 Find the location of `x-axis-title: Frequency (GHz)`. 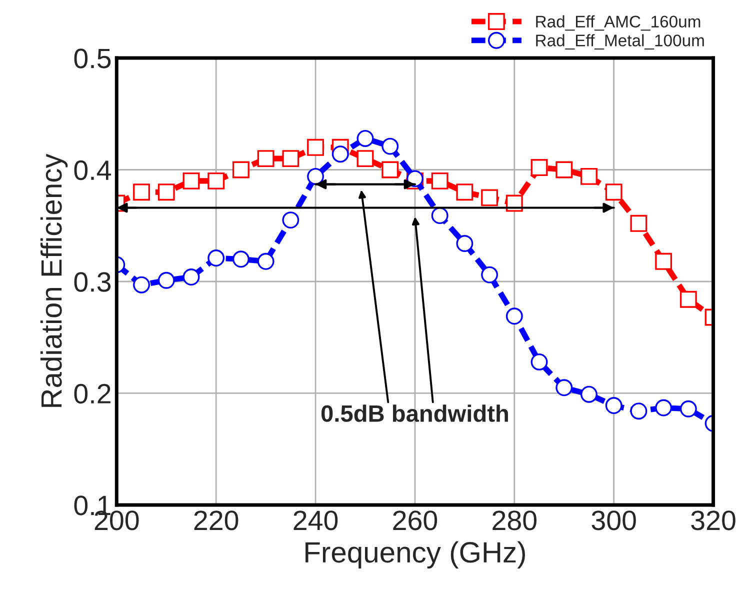

x-axis-title: Frequency (GHz) is located at coordinates (415, 554).